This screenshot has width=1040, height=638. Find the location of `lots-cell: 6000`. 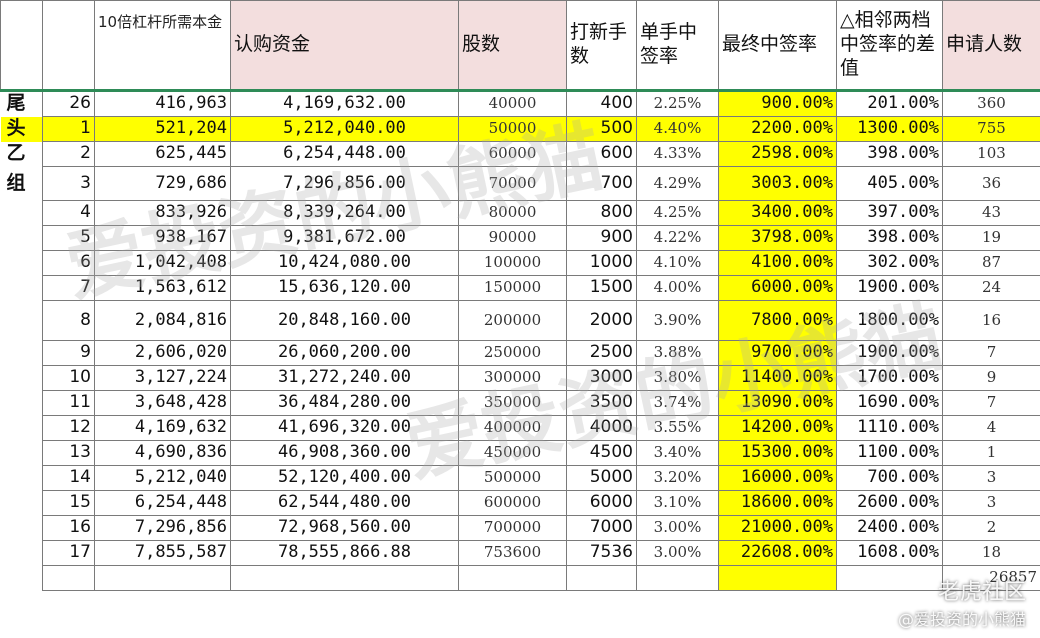

lots-cell: 6000 is located at coordinates (601, 503).